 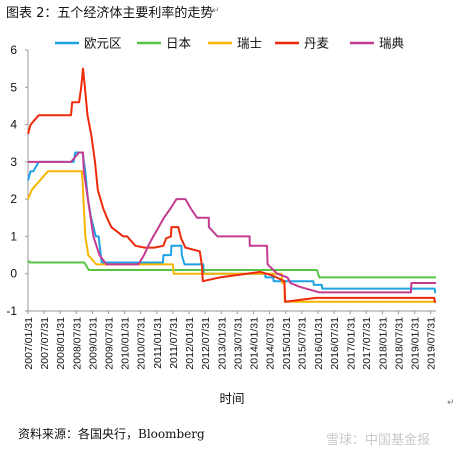 What do you see at coordinates (13, 50) in the screenshot?
I see `y-tick-label: 6` at bounding box center [13, 50].